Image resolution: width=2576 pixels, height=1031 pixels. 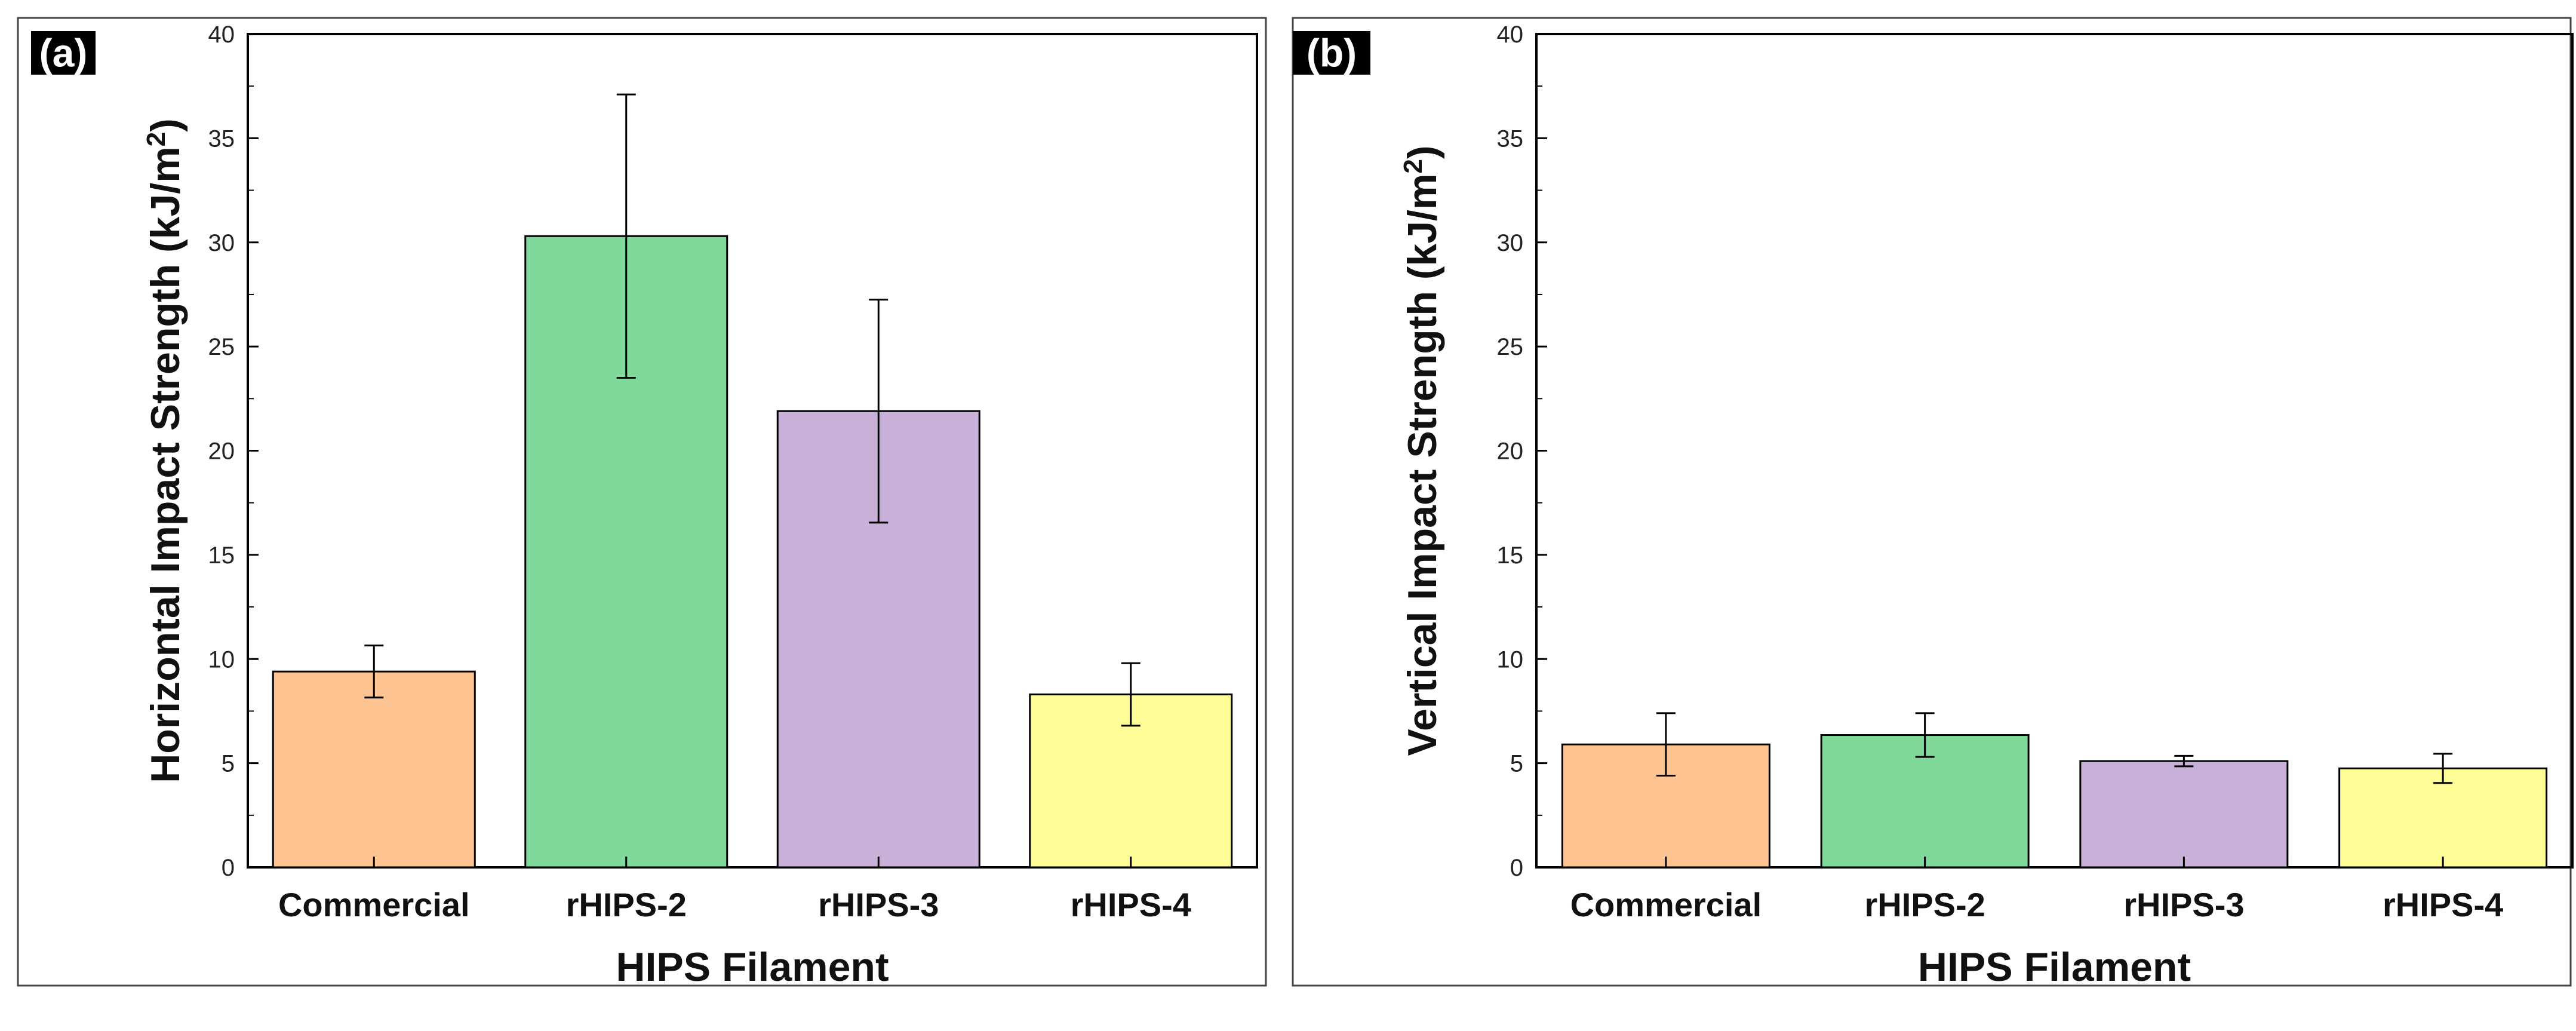 What do you see at coordinates (1422, 465) in the screenshot?
I see `y-axis-title-main: Vertical Impact Strength (kJ/m` at bounding box center [1422, 465].